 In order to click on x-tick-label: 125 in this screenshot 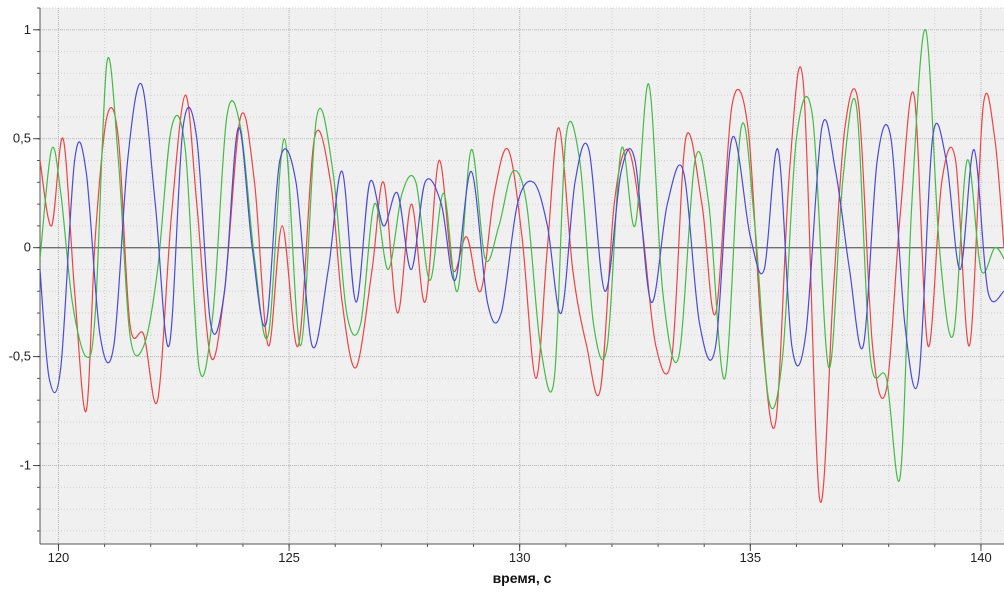, I will do `click(289, 557)`.